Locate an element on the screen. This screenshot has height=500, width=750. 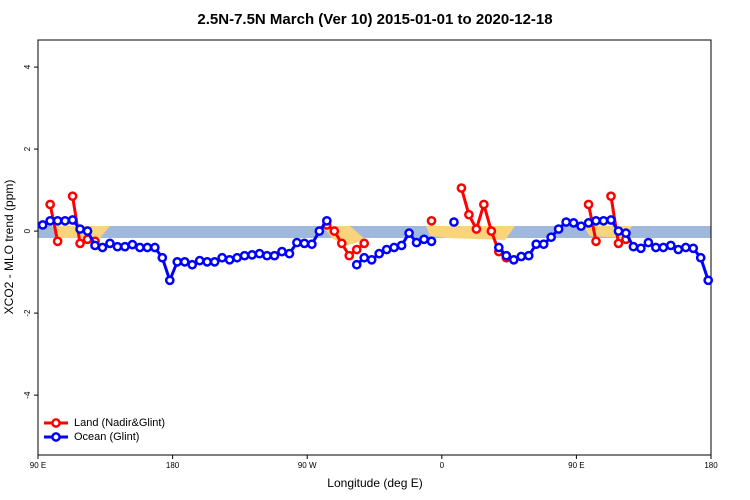
y-tick-label: 4 is located at coordinates (27, 66).